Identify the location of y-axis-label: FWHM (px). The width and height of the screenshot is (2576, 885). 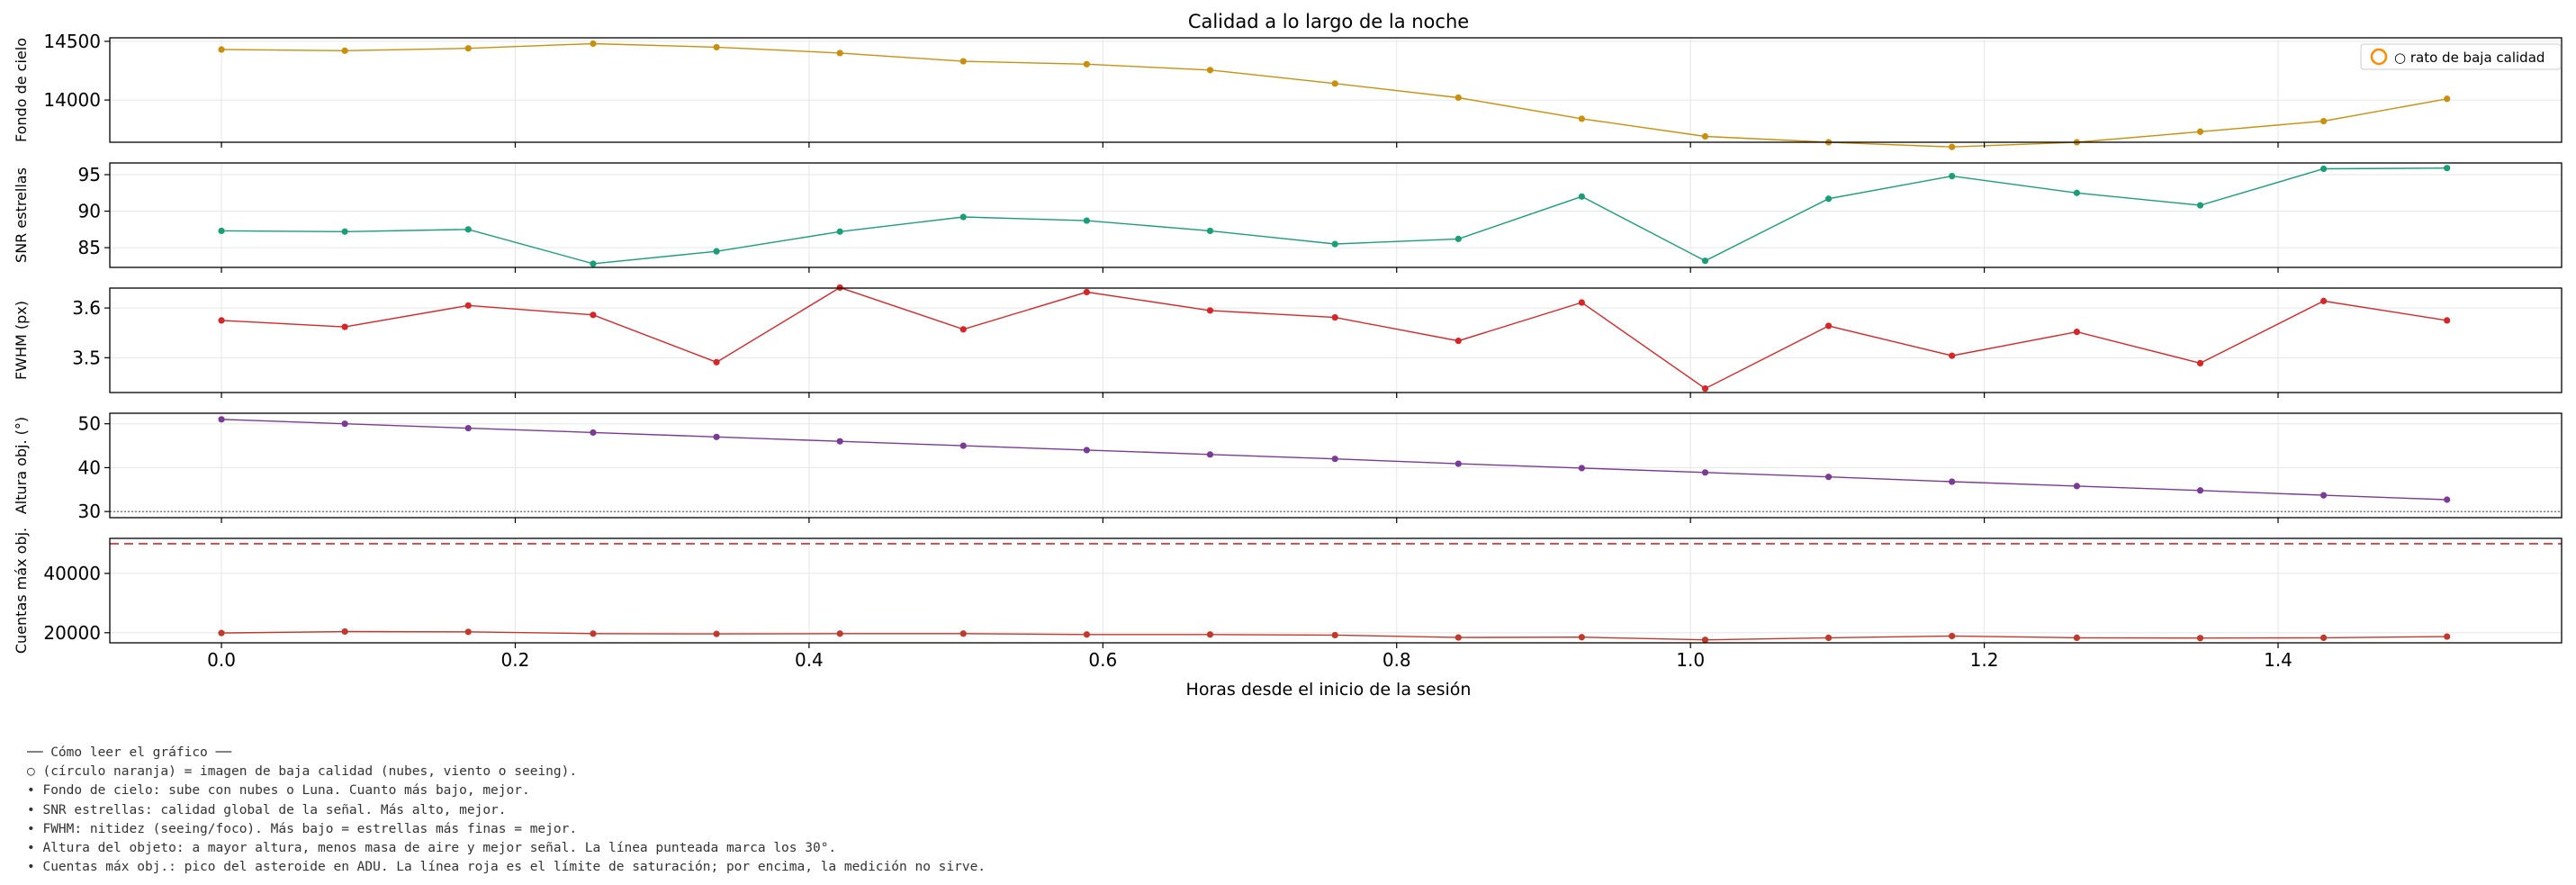
(21, 340).